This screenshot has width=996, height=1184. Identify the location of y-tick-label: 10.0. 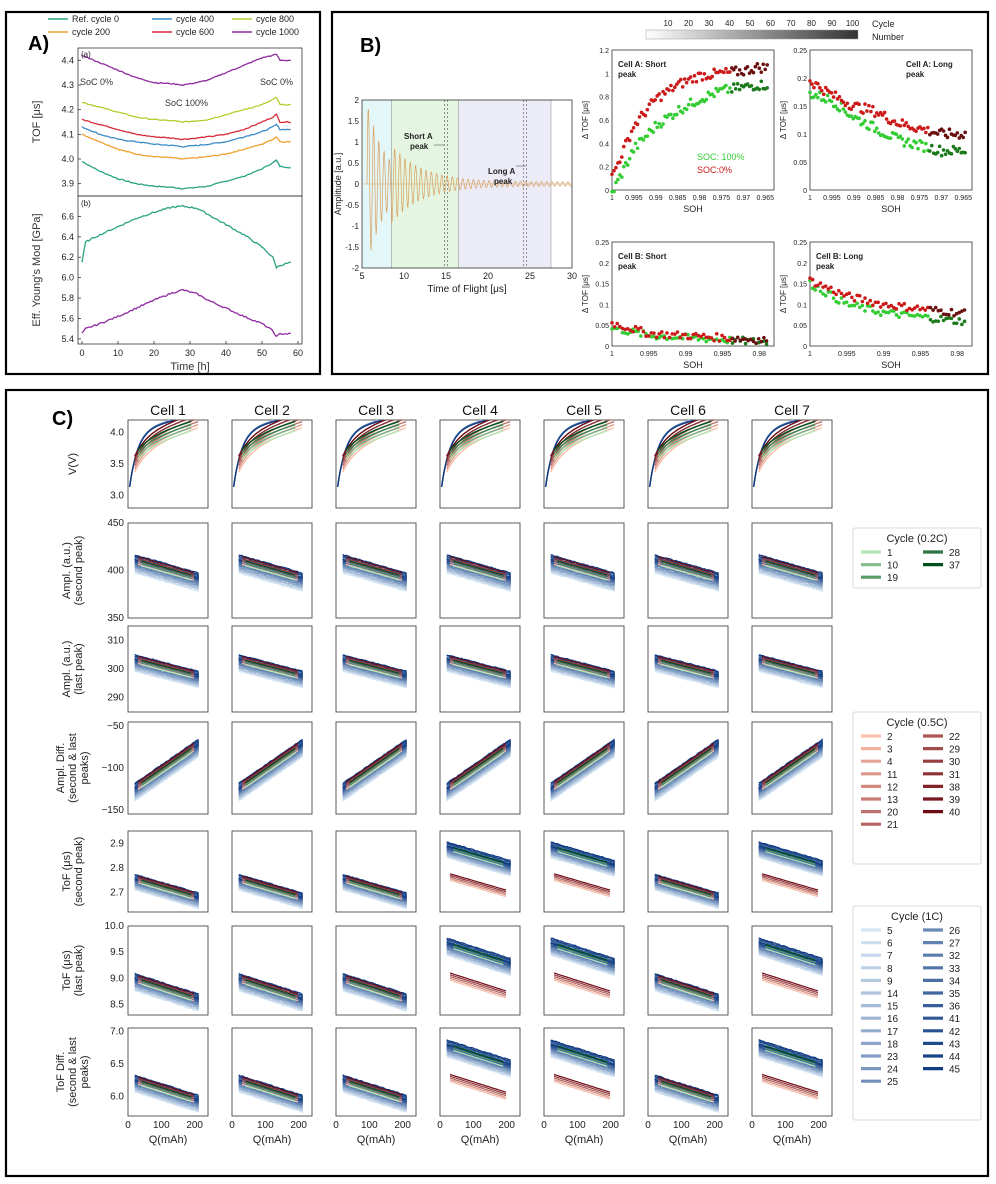
(115, 926).